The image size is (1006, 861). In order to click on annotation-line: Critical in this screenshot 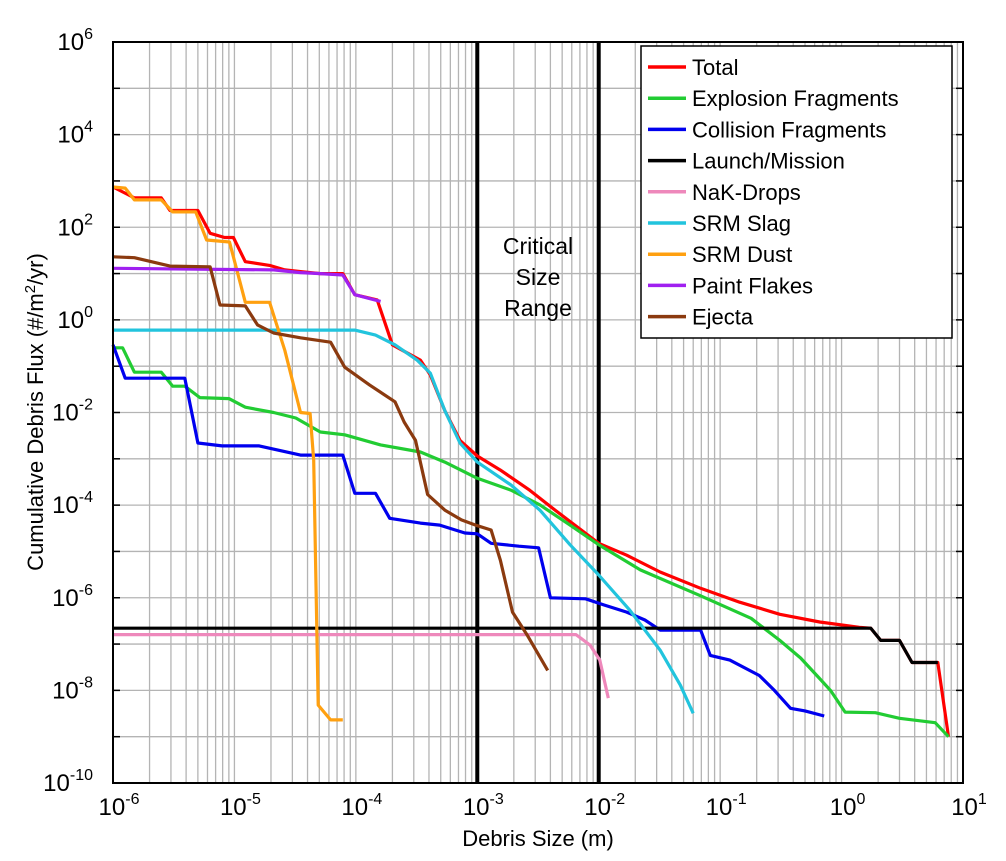, I will do `click(538, 246)`.